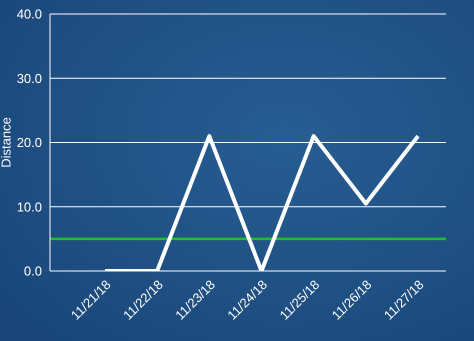  Describe the element at coordinates (29, 78) in the screenshot. I see `y-tick-label: 30.0` at that location.